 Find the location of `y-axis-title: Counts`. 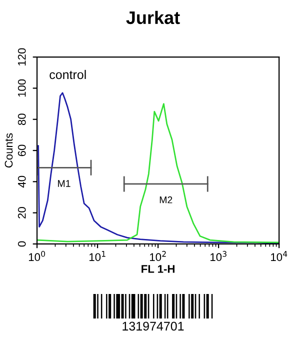

y-axis-title: Counts is located at coordinates (8, 150).